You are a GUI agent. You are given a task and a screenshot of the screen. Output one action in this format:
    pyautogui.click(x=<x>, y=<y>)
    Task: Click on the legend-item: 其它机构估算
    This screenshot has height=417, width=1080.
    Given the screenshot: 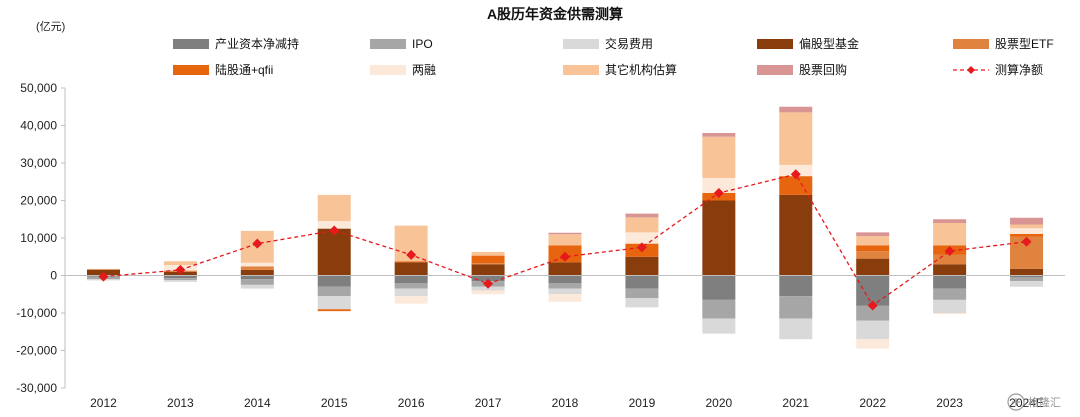 What is the action you would take?
    pyautogui.click(x=620, y=69)
    